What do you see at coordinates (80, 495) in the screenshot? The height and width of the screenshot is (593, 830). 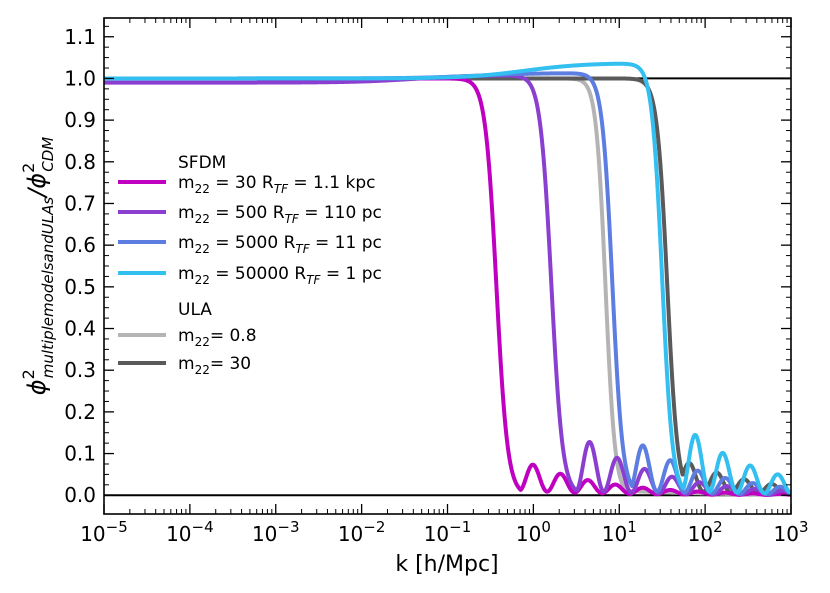 I see `y-tick-label: 0.0` at bounding box center [80, 495].